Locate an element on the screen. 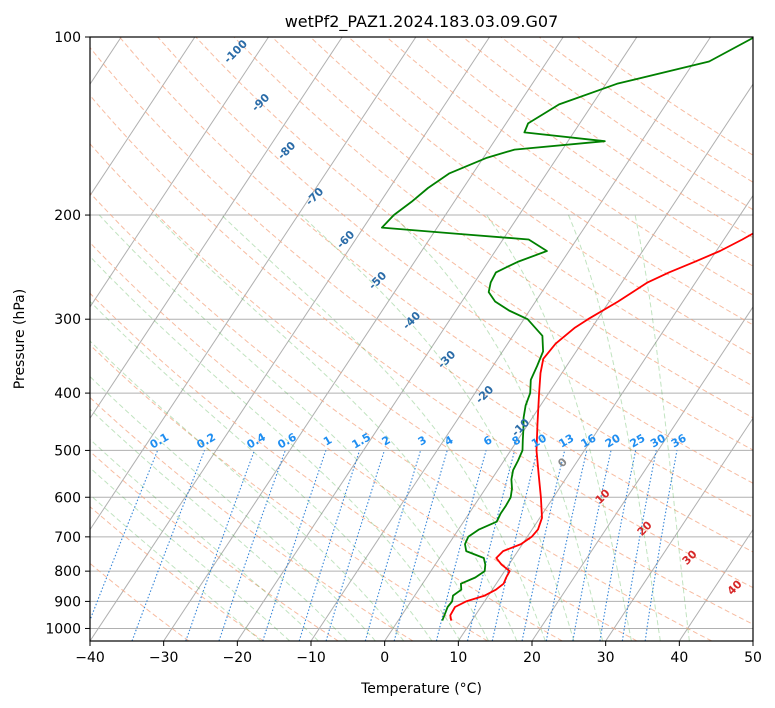 The width and height of the screenshot is (775, 708). y-tick-label: 300 is located at coordinates (67, 320).